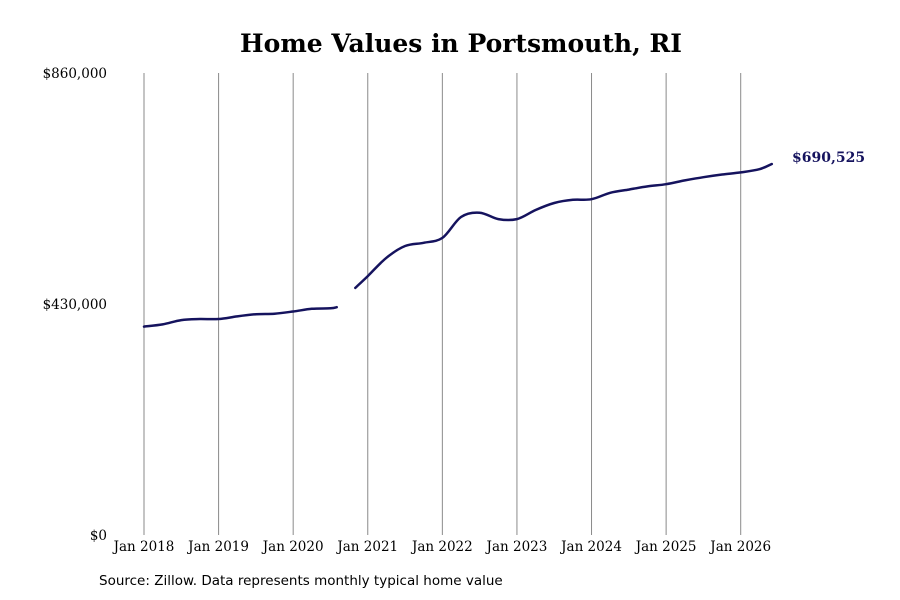 This screenshot has height=600, width=900. Describe the element at coordinates (665, 547) in the screenshot. I see `x-tick-label: Jan 2025` at that location.